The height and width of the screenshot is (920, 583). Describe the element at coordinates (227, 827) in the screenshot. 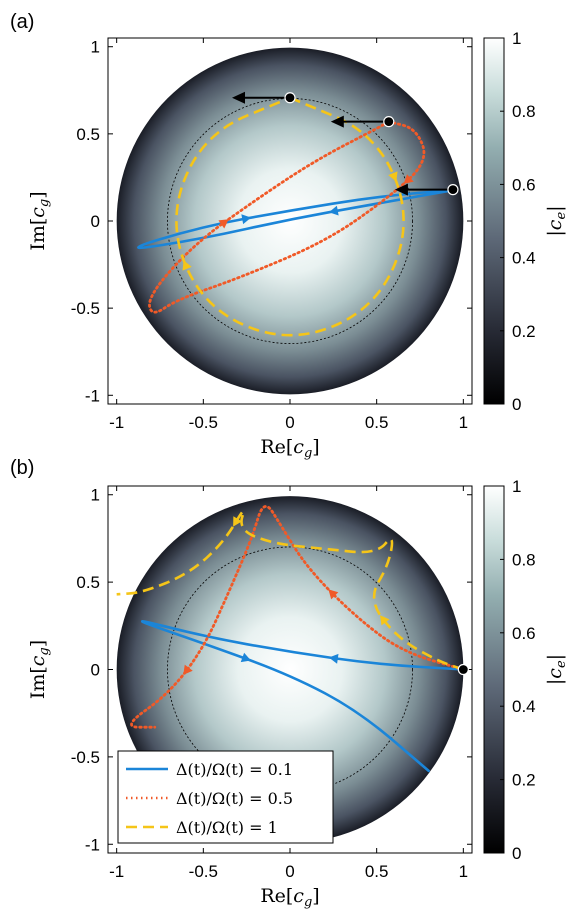

I see `legend-entry: Δ(t)/Ω(t) = 1` at that location.